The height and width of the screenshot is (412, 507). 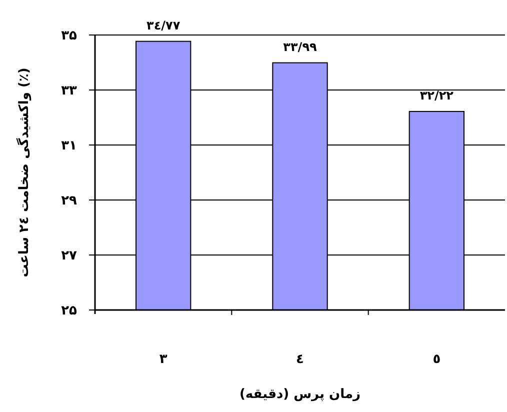 I want to click on y-tick-label: ۲۵, so click(x=69, y=311).